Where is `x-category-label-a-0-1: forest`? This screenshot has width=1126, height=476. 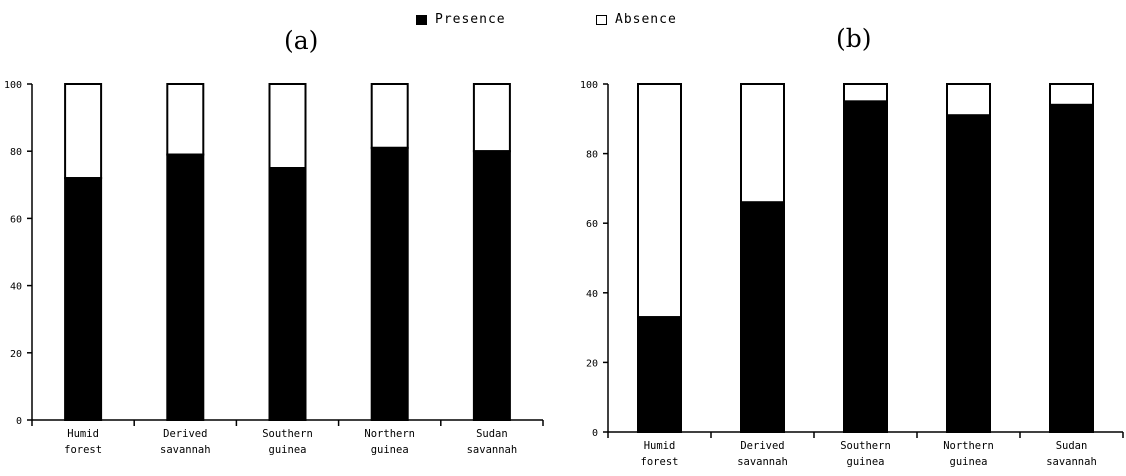 x-category-label-a-0-1: forest is located at coordinates (83, 450).